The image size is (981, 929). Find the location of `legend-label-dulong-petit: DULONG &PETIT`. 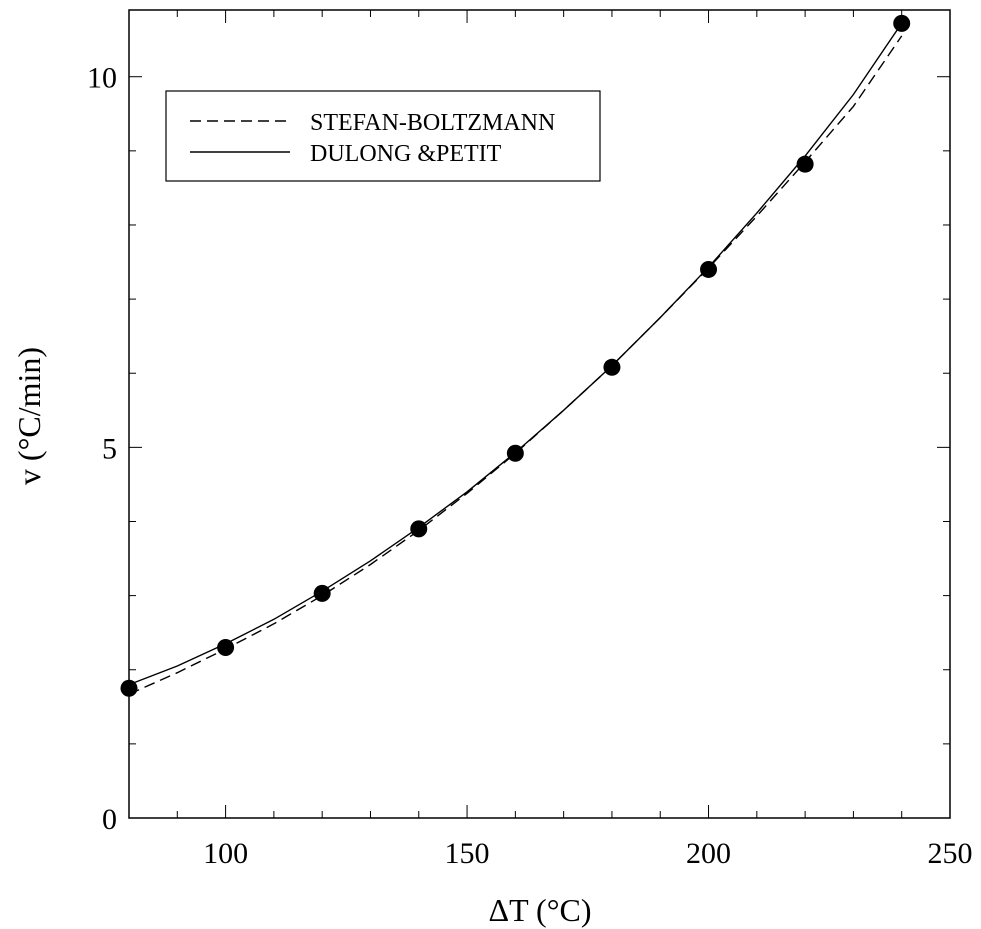

legend-label-dulong-petit: DULONG &PETIT is located at coordinates (406, 154).